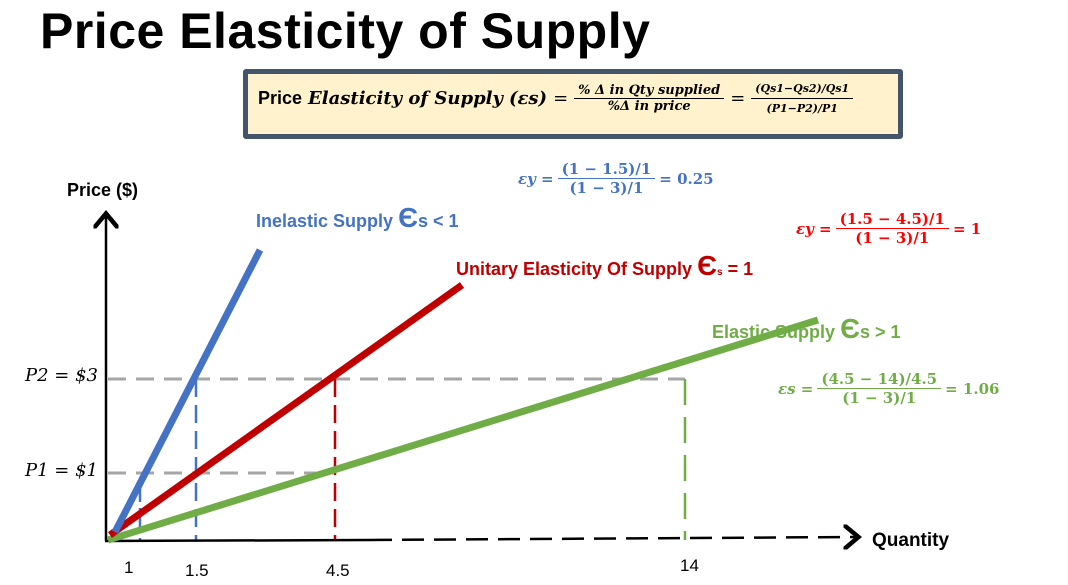 Image resolution: width=1068 pixels, height=585 pixels. I want to click on inelastic-label: Inelastic Supply Єs < 1, so click(357, 217).